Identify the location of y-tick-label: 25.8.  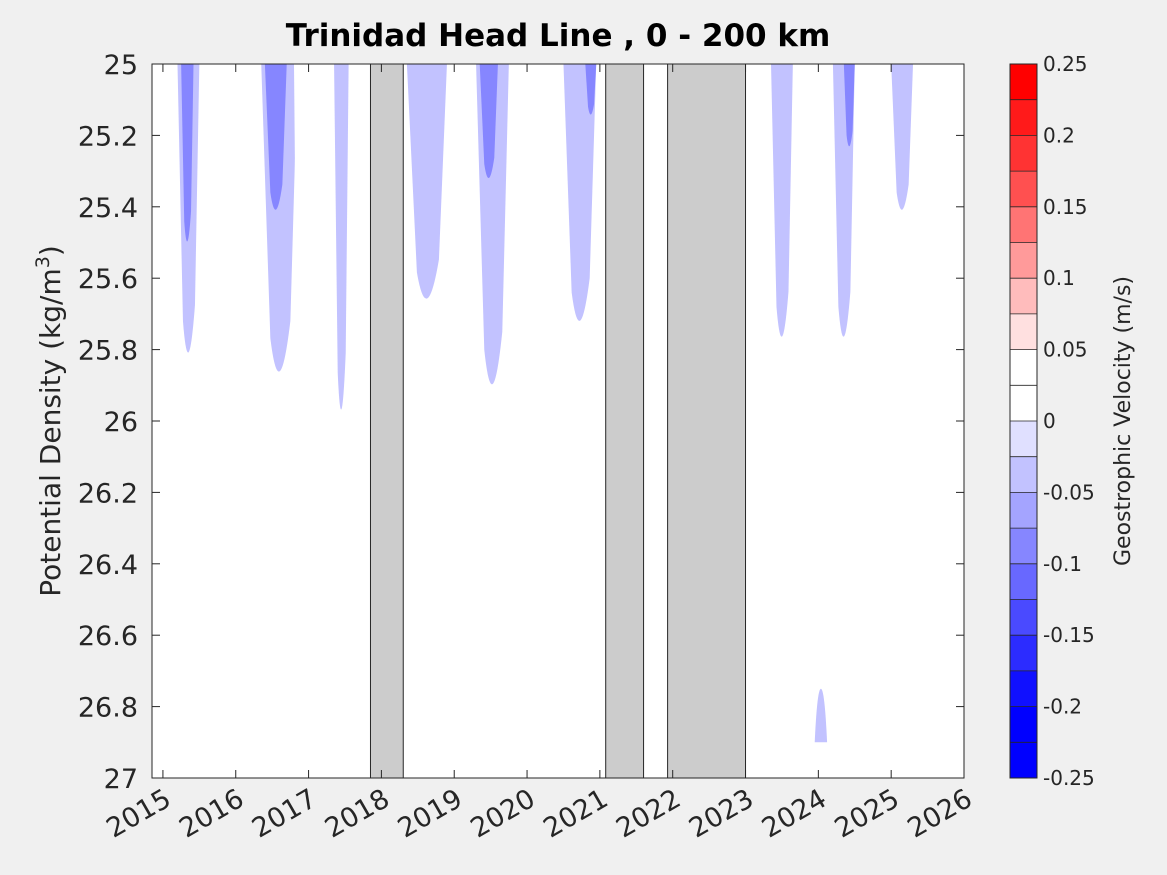
(108, 351).